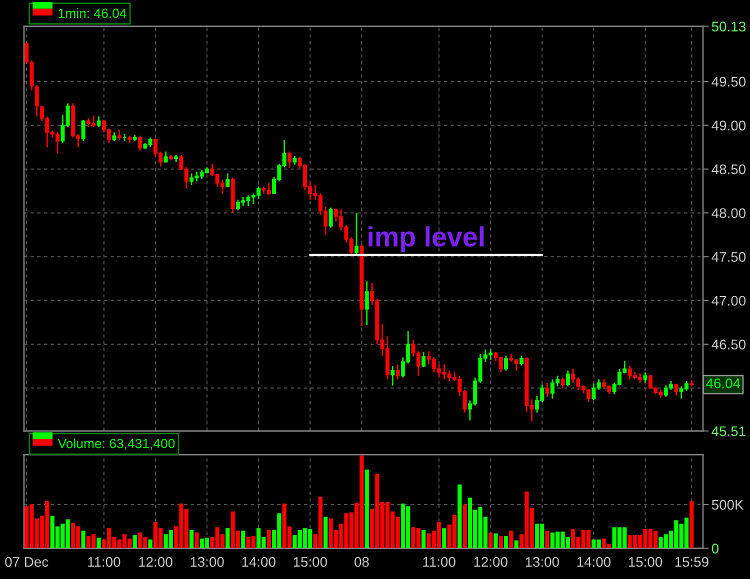 The height and width of the screenshot is (579, 750). Describe the element at coordinates (723, 383) in the screenshot. I see `annotation: 46.04` at that location.